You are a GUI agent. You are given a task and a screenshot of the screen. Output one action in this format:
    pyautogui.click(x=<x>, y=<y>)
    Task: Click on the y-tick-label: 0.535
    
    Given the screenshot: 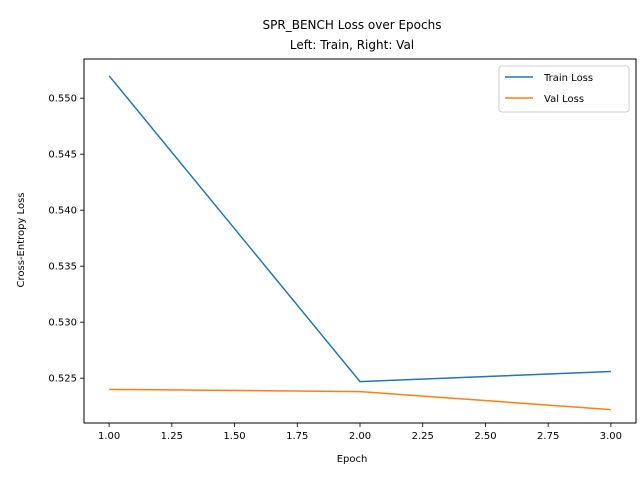 What is the action you would take?
    pyautogui.click(x=62, y=267)
    